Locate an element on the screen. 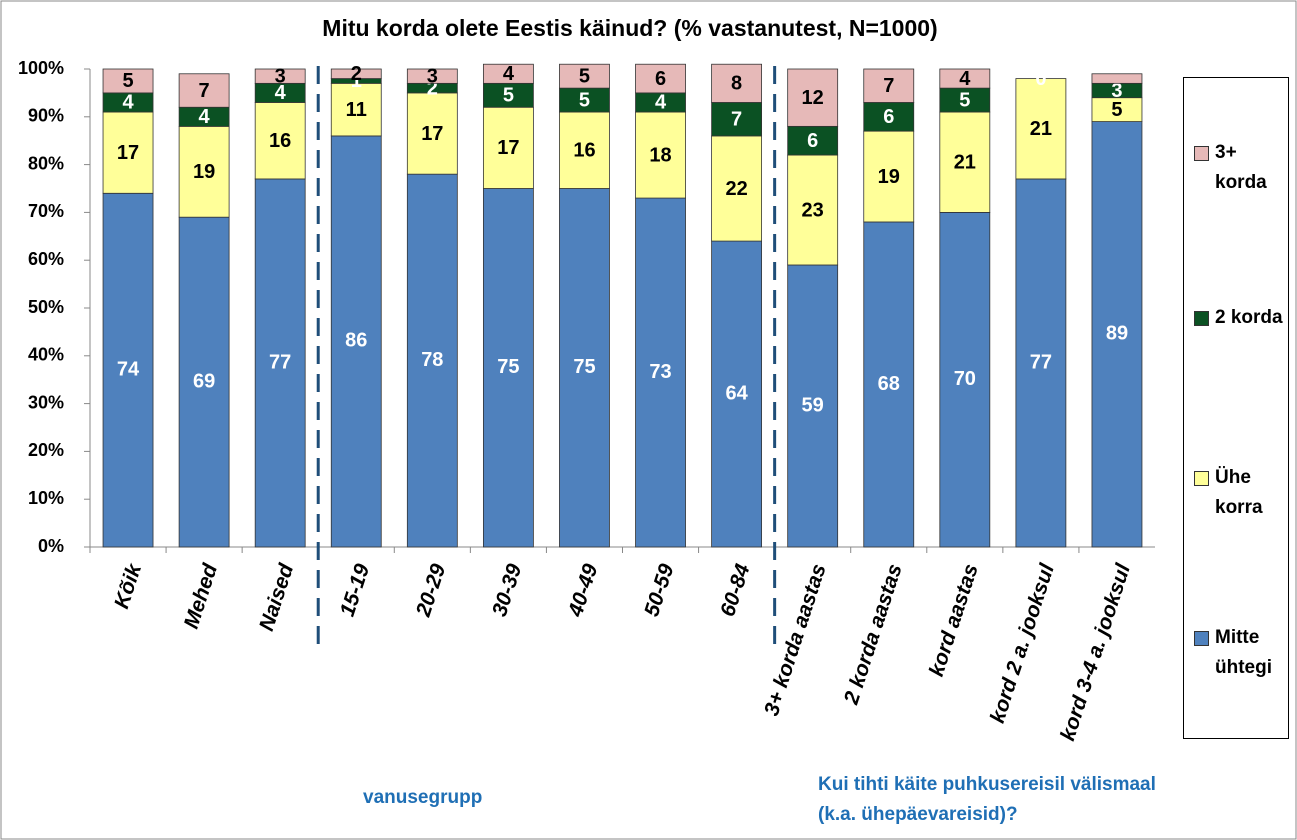 This screenshot has width=1297, height=840. x-tick-label: 30-39 is located at coordinates (507, 590).